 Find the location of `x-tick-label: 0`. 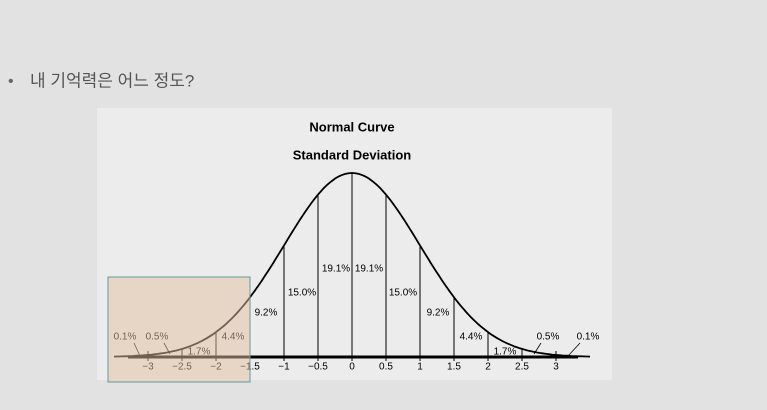

x-tick-label: 0 is located at coordinates (352, 367).